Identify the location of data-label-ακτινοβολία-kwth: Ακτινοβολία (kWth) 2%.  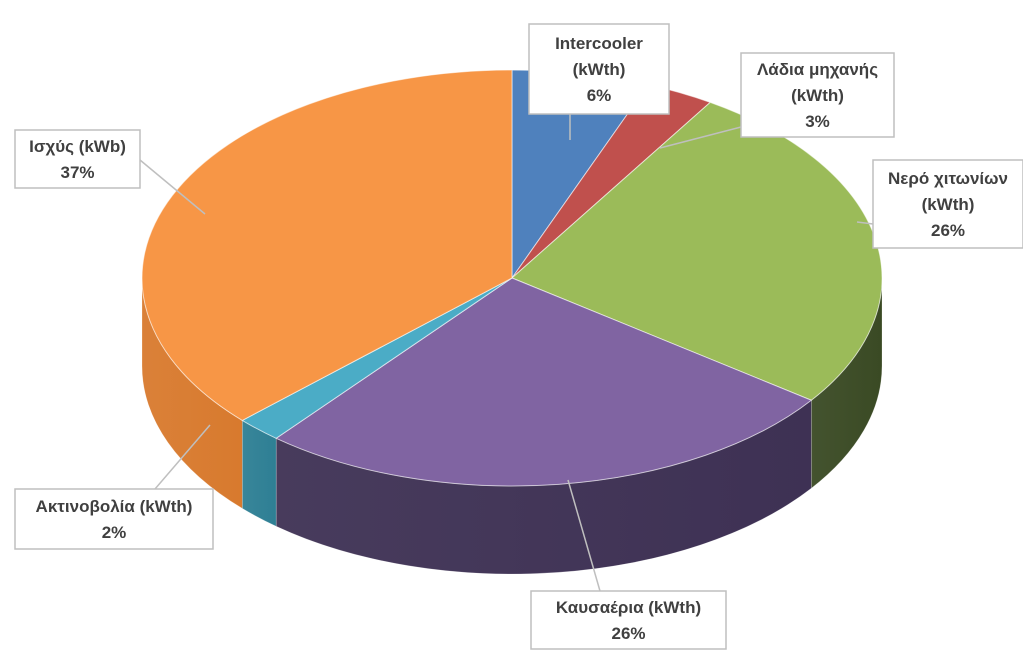
(114, 487).